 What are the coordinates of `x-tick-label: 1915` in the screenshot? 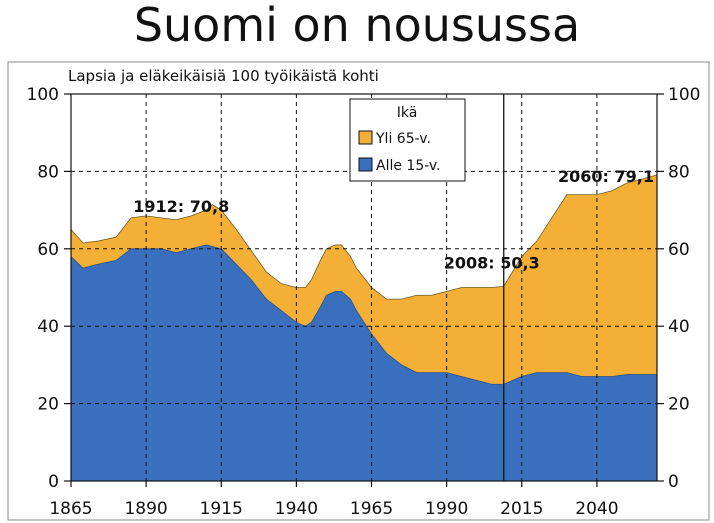 It's located at (221, 509).